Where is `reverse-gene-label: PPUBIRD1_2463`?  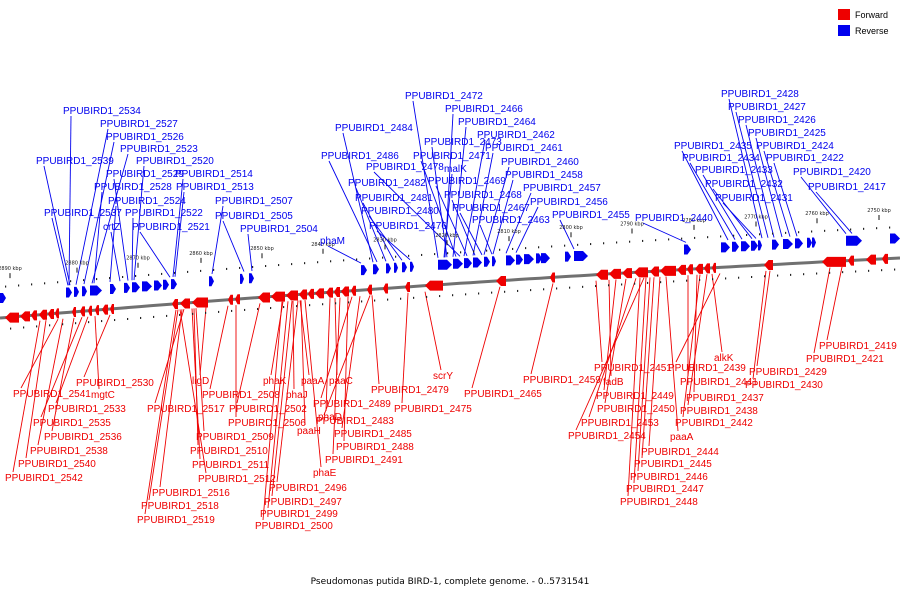
reverse-gene-label: PPUBIRD1_2463 is located at coordinates (511, 220).